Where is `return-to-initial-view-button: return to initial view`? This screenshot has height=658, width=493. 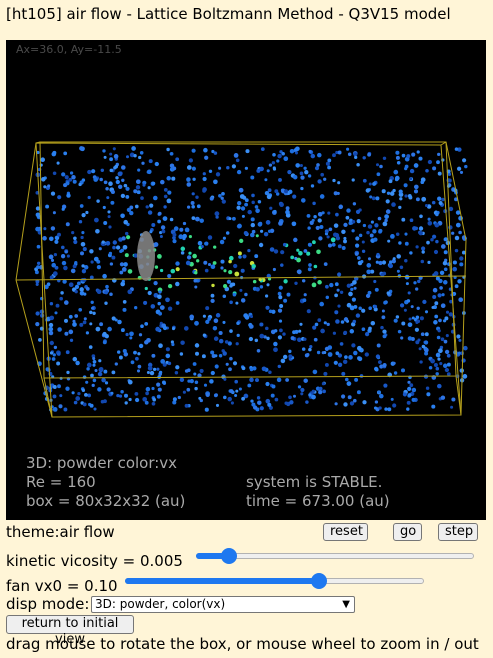
return-to-initial-view-button: return to initial view is located at coordinates (70, 631).